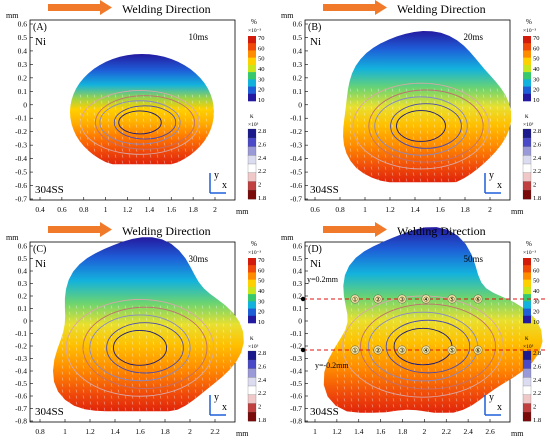 Image resolution: width=550 pixels, height=448 pixels. Describe the element at coordinates (261, 270) in the screenshot. I see `colorbar-top-tick: 60` at that location.